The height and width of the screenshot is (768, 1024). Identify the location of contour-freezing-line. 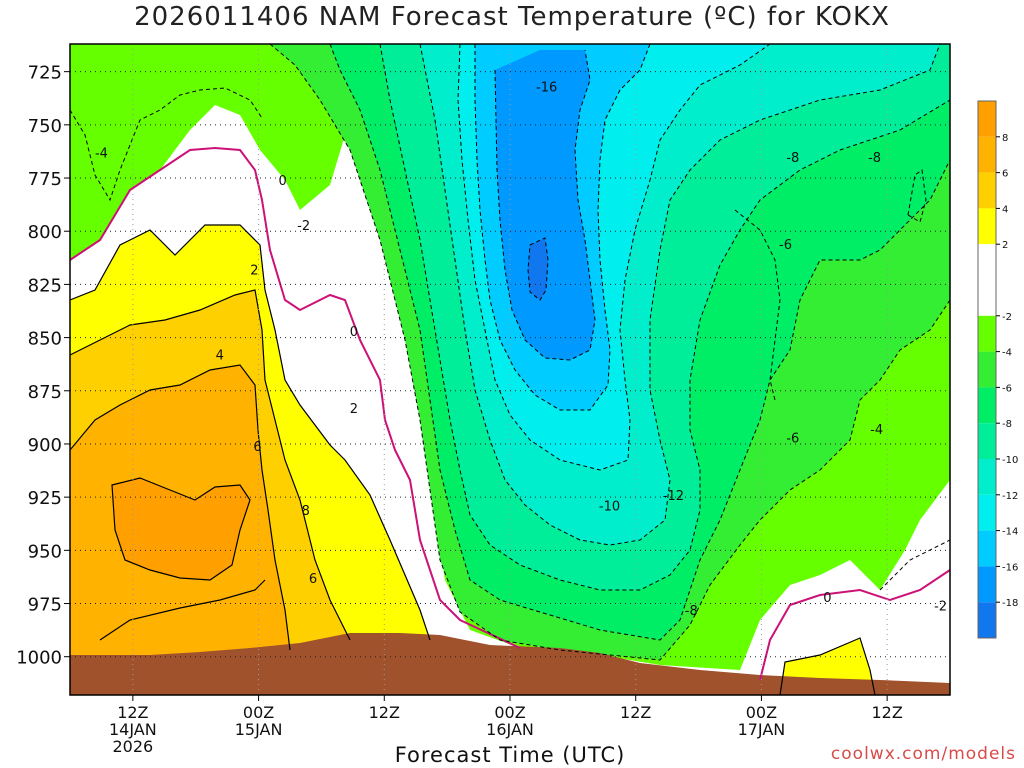
(854, 625).